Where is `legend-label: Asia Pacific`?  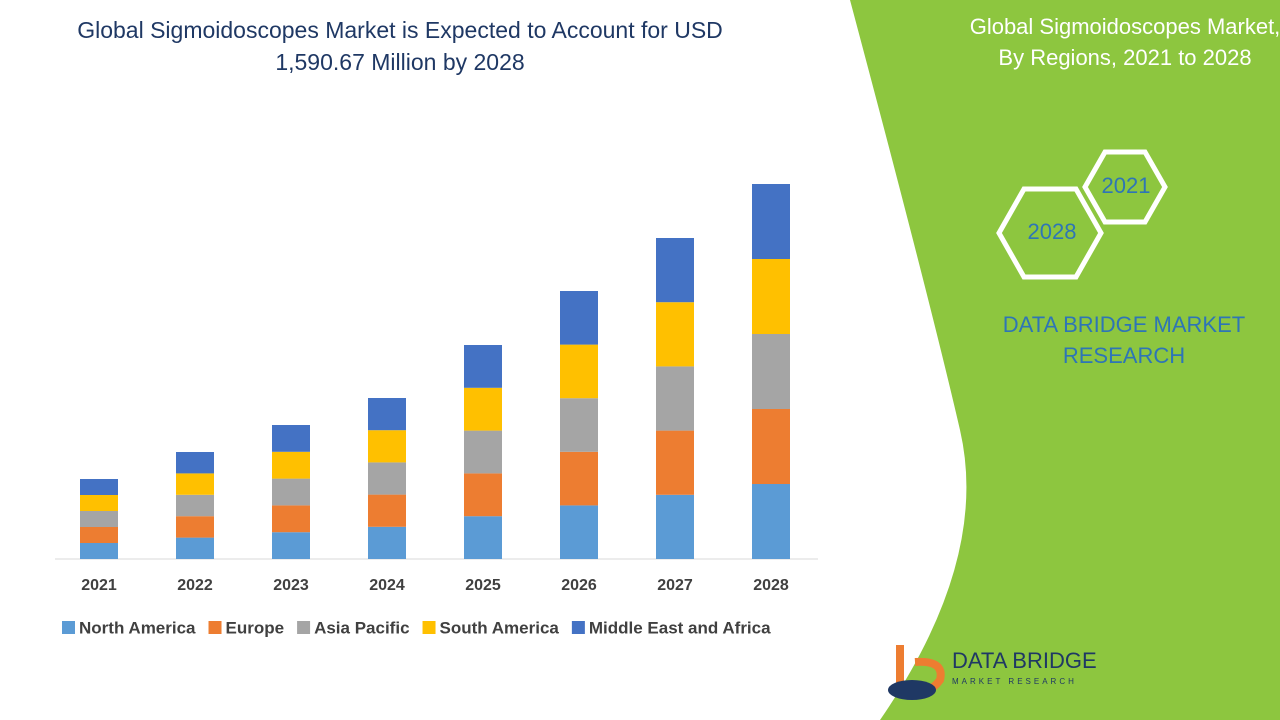
legend-label: Asia Pacific is located at coordinates (361, 627).